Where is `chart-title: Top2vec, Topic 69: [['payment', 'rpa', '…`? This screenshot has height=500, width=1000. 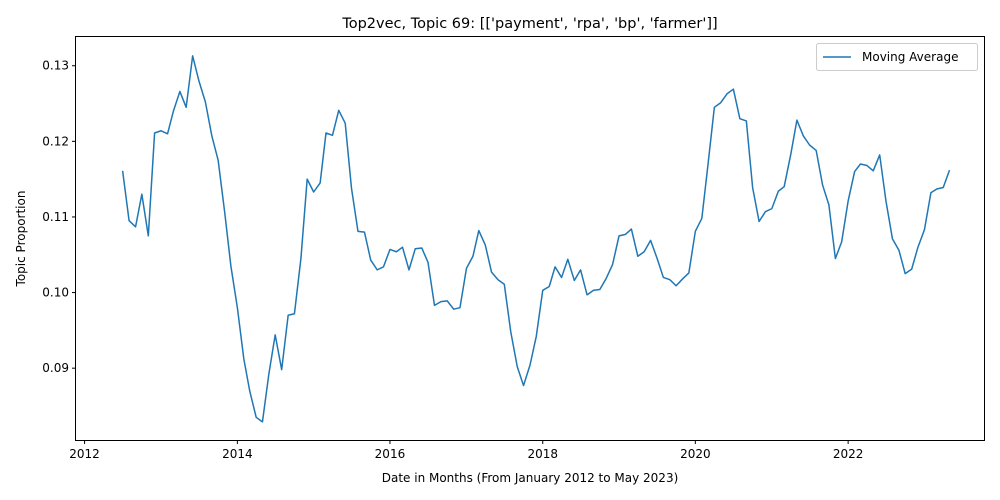
chart-title: Top2vec, Topic 69: [['payment', 'rpa', '… is located at coordinates (529, 24).